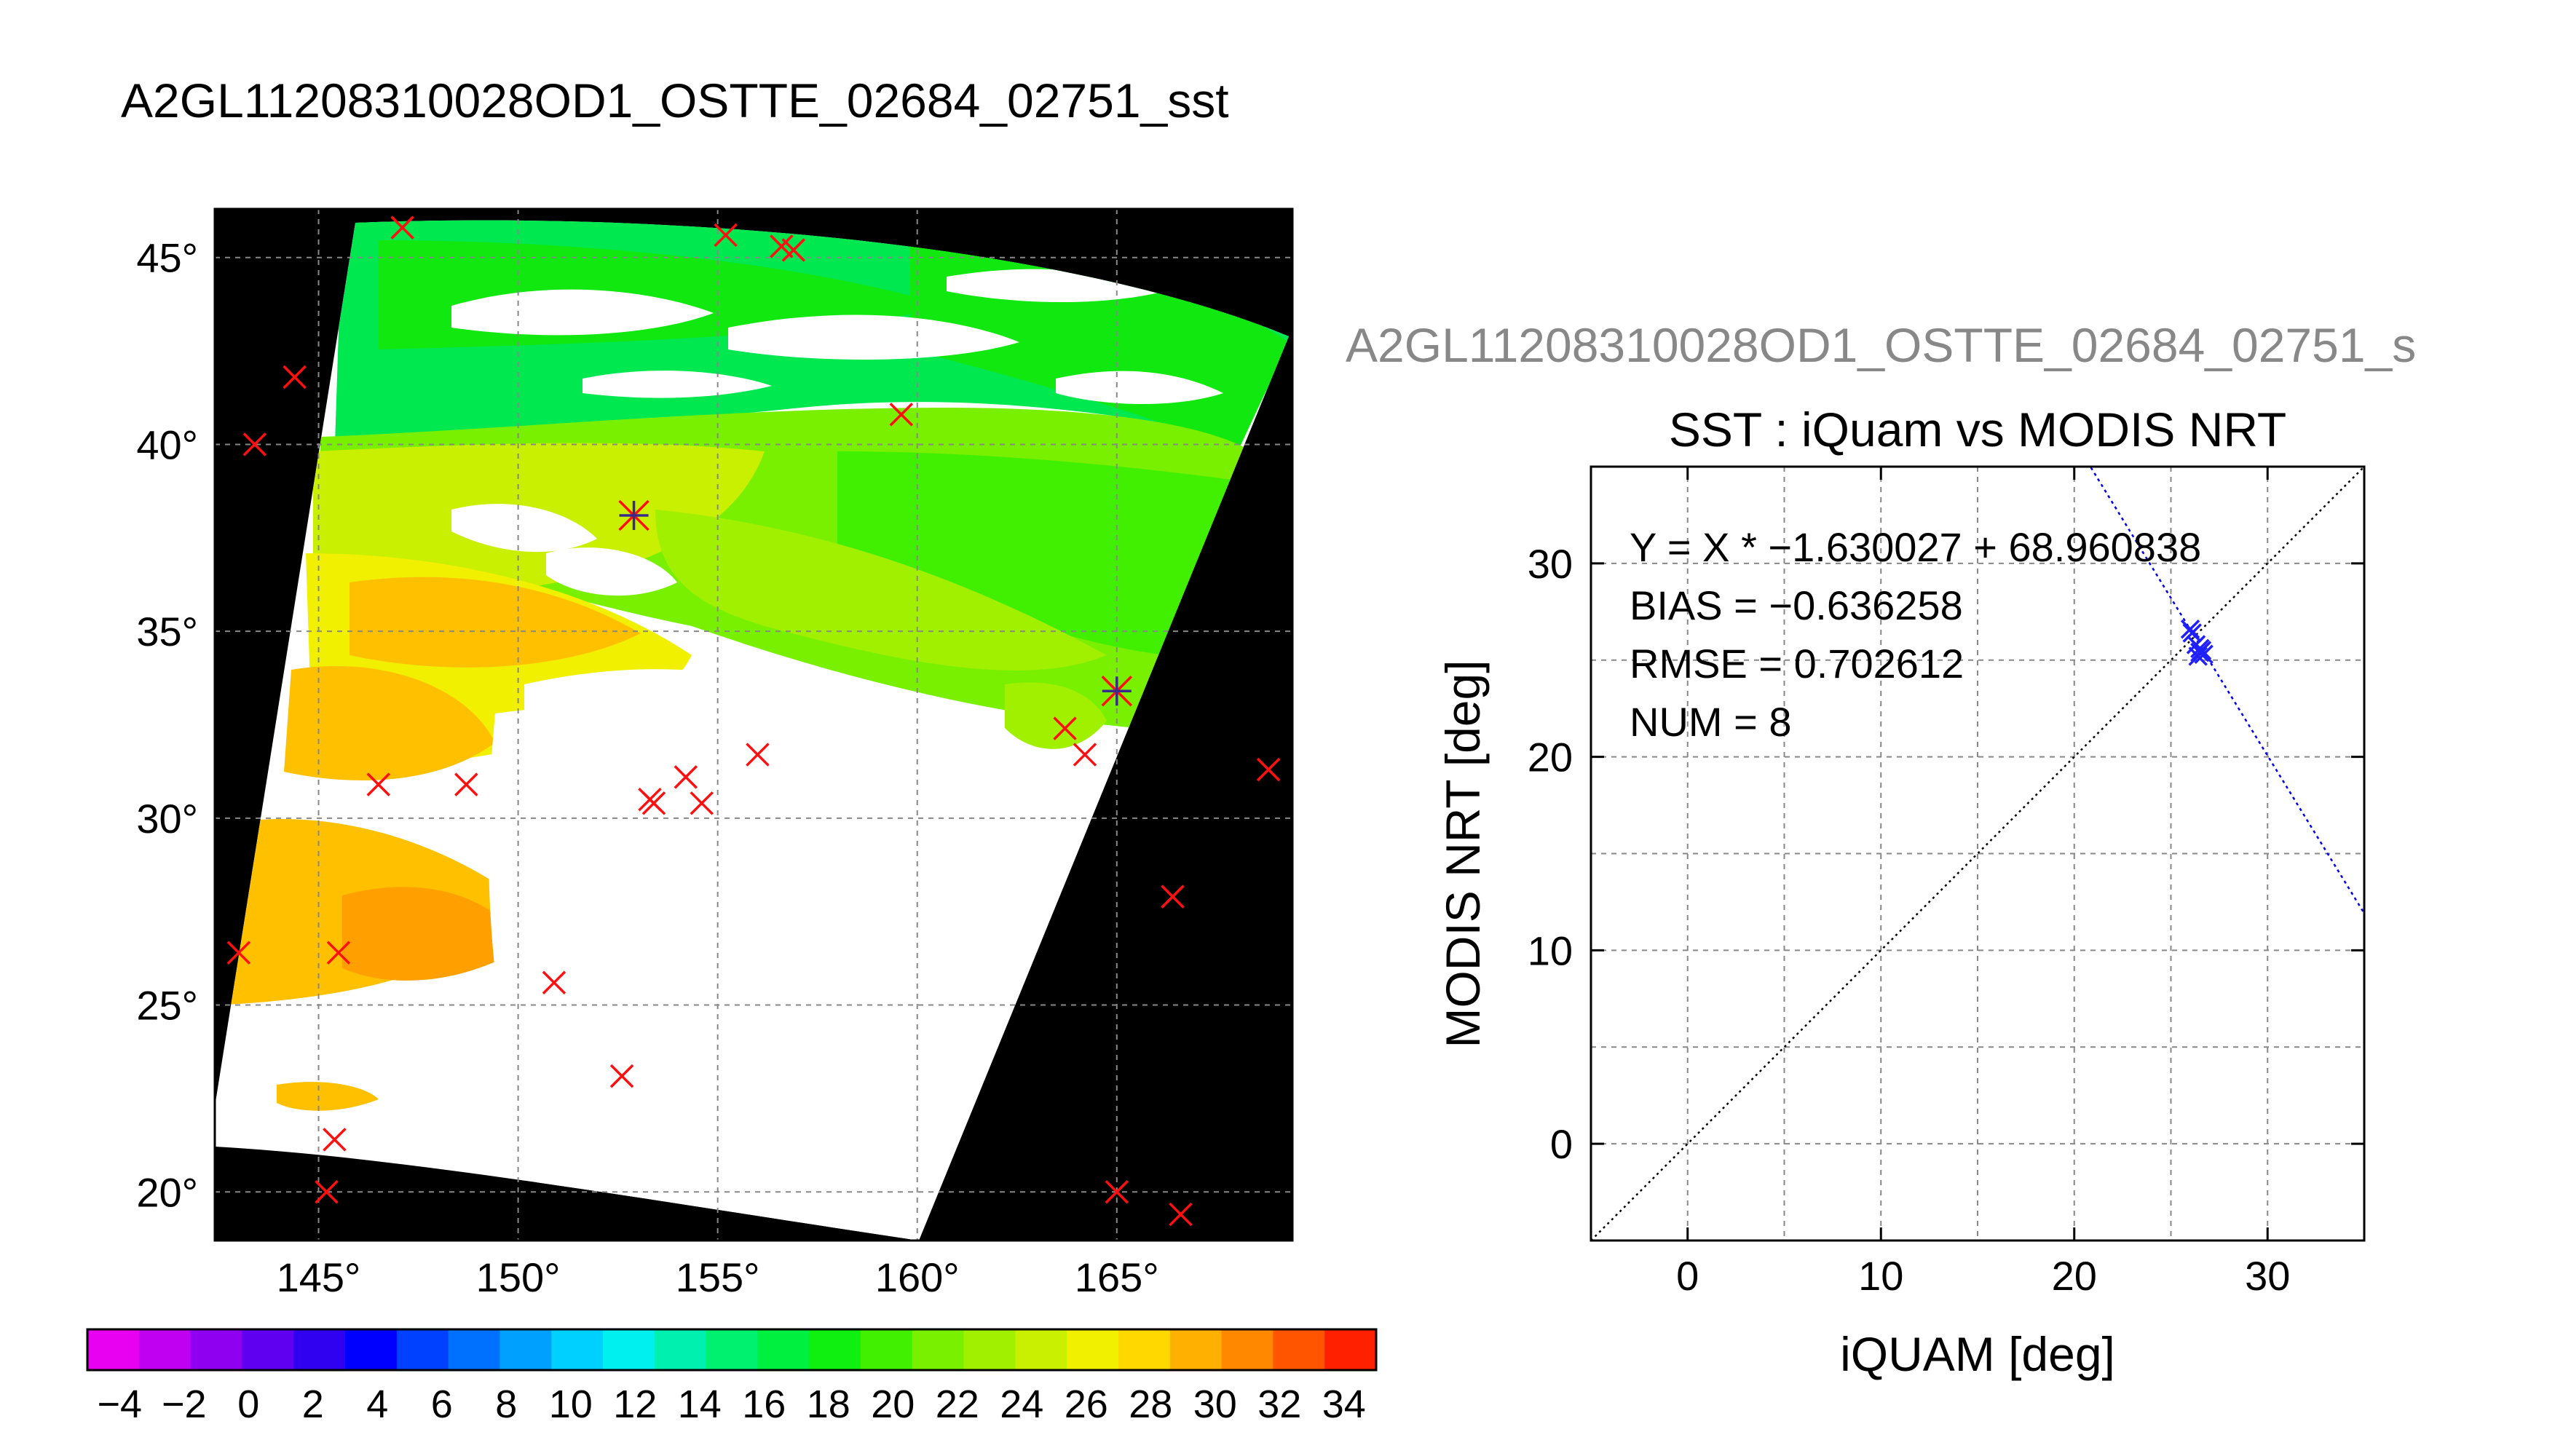 The width and height of the screenshot is (2555, 1456). I want to click on scatter-title: SST : iQuam vs MODIS NRT, so click(1977, 430).